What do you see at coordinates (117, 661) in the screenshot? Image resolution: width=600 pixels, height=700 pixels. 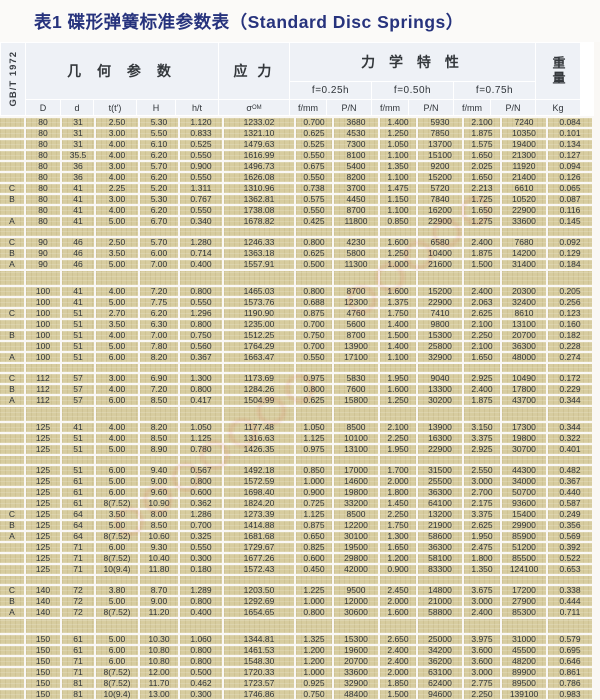 I see `table-cell: 6.00` at bounding box center [117, 661].